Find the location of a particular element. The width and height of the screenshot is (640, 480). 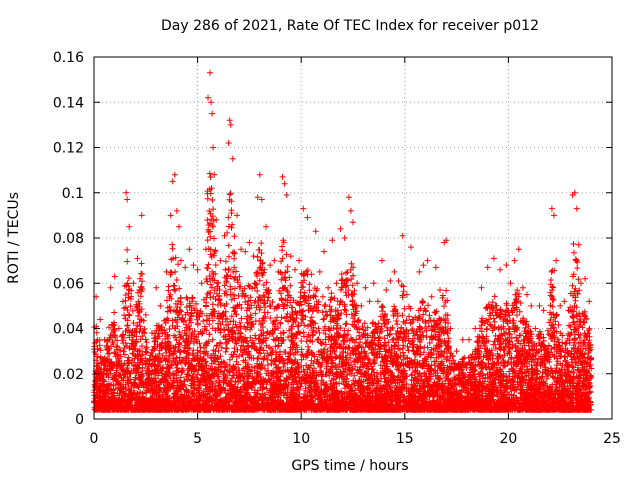

y-tick-label: 0.1 is located at coordinates (73, 194).